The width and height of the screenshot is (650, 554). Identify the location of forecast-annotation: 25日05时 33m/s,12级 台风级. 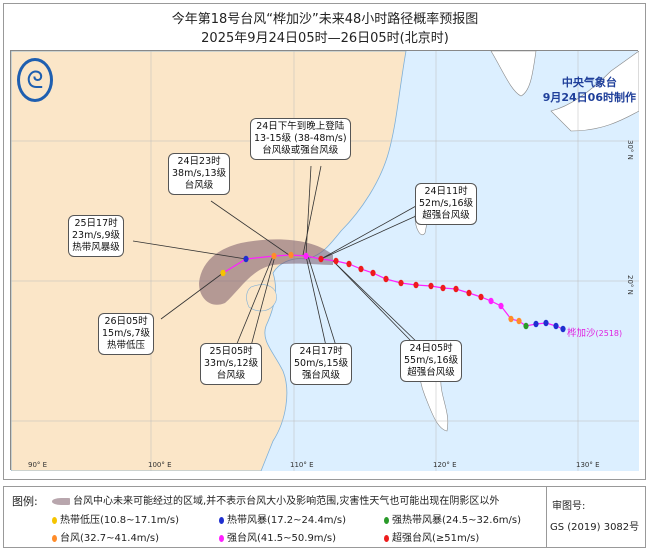
(231, 364).